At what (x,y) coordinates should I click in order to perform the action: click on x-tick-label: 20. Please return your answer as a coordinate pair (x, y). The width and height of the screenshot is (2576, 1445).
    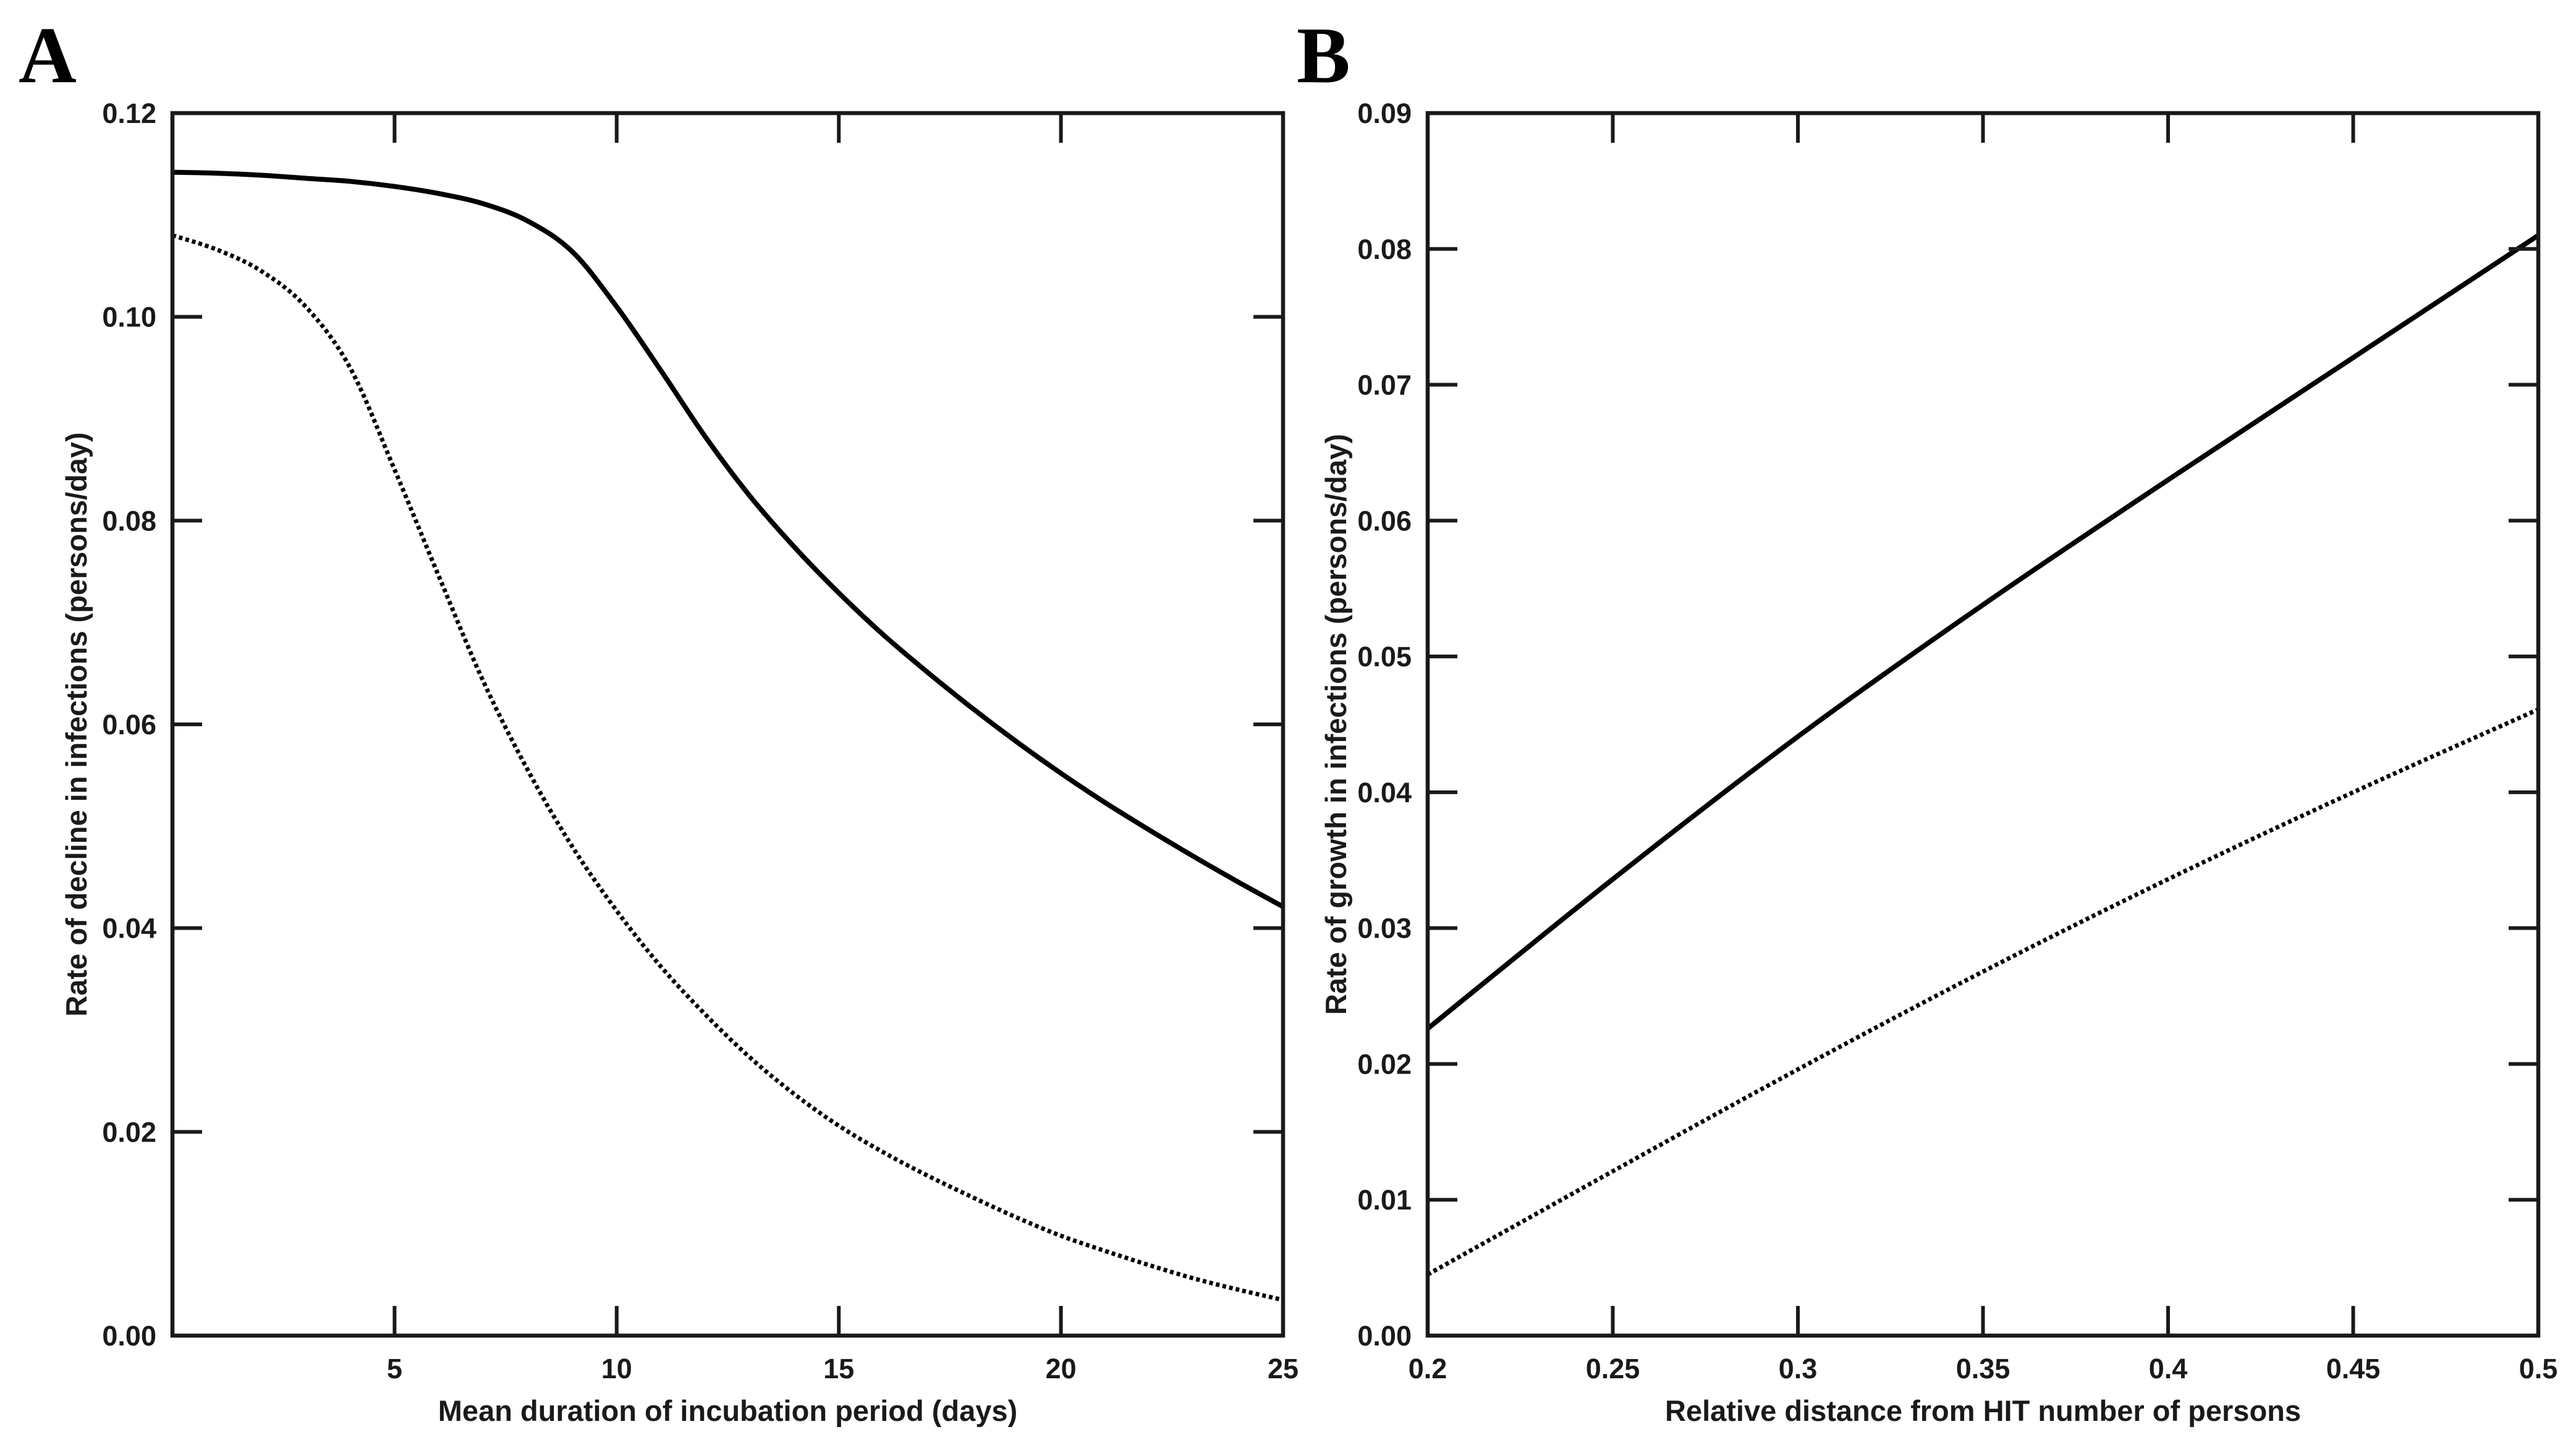
    Looking at the image, I should click on (1061, 1368).